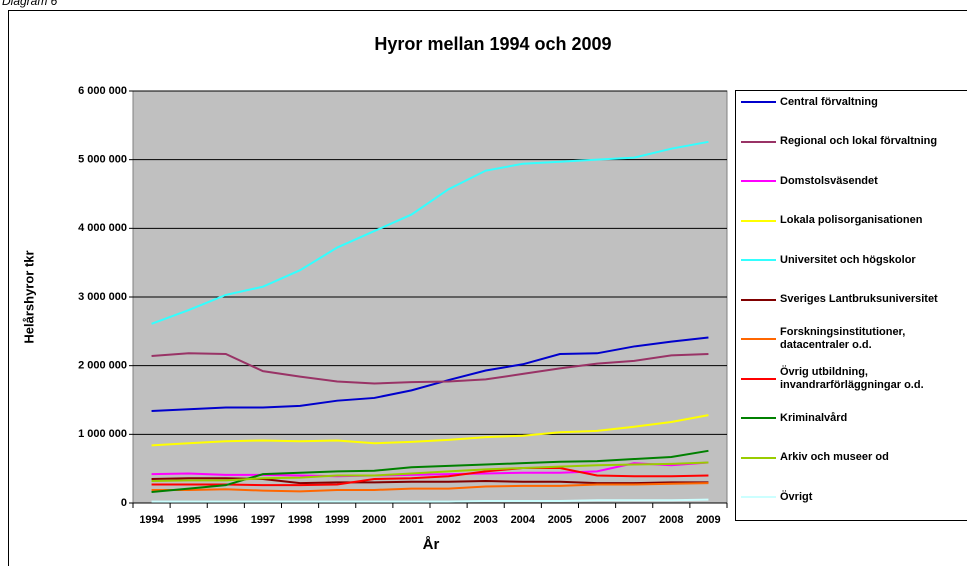 This screenshot has width=967, height=566. Describe the element at coordinates (485, 520) in the screenshot. I see `x-tick-label: 2003` at that location.